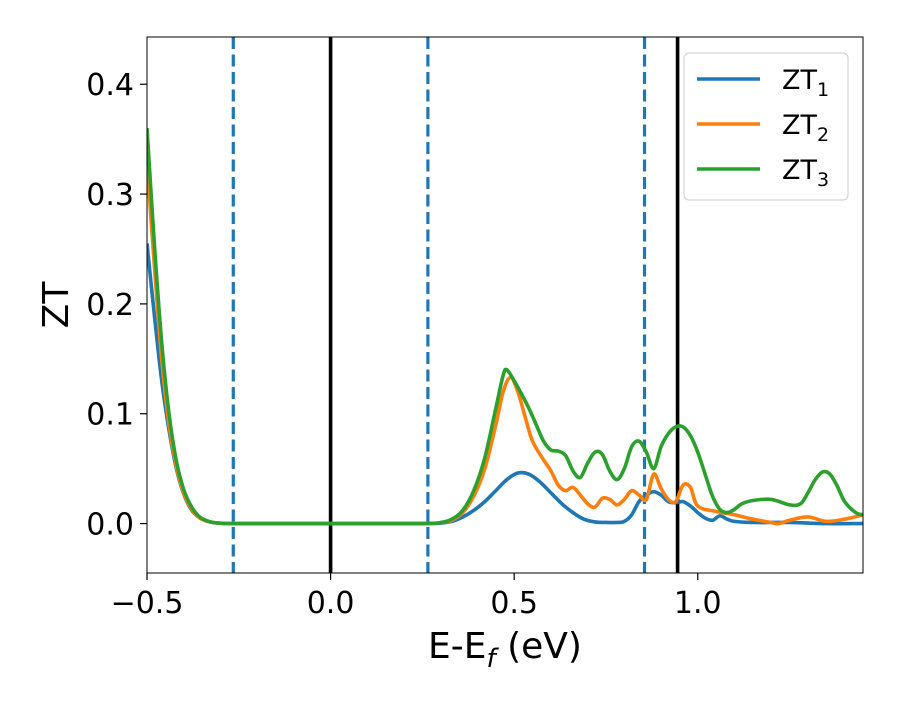 This screenshot has height=705, width=900. I want to click on x-tick-label: 0.5, so click(514, 603).